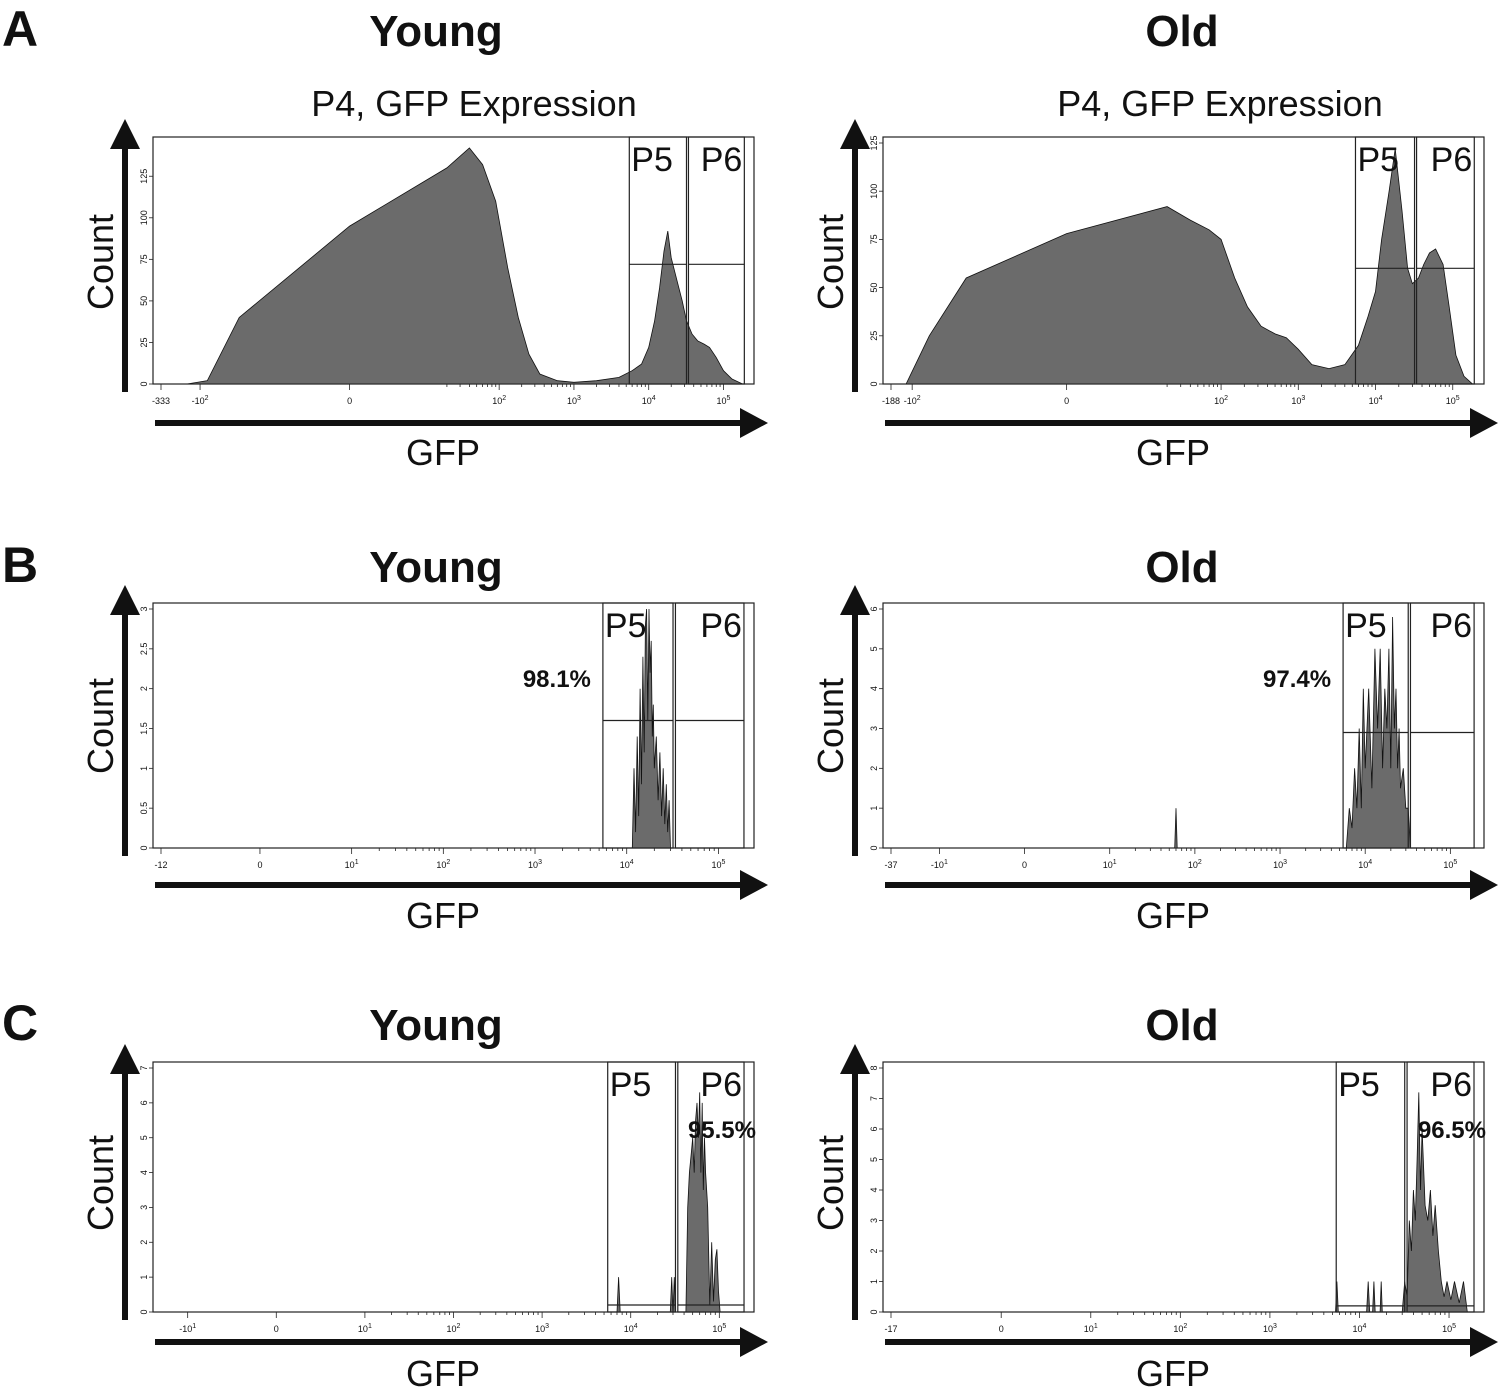 The height and width of the screenshot is (1389, 1500). What do you see at coordinates (1297, 679) in the screenshot?
I see `percent-label: 97.4%` at bounding box center [1297, 679].